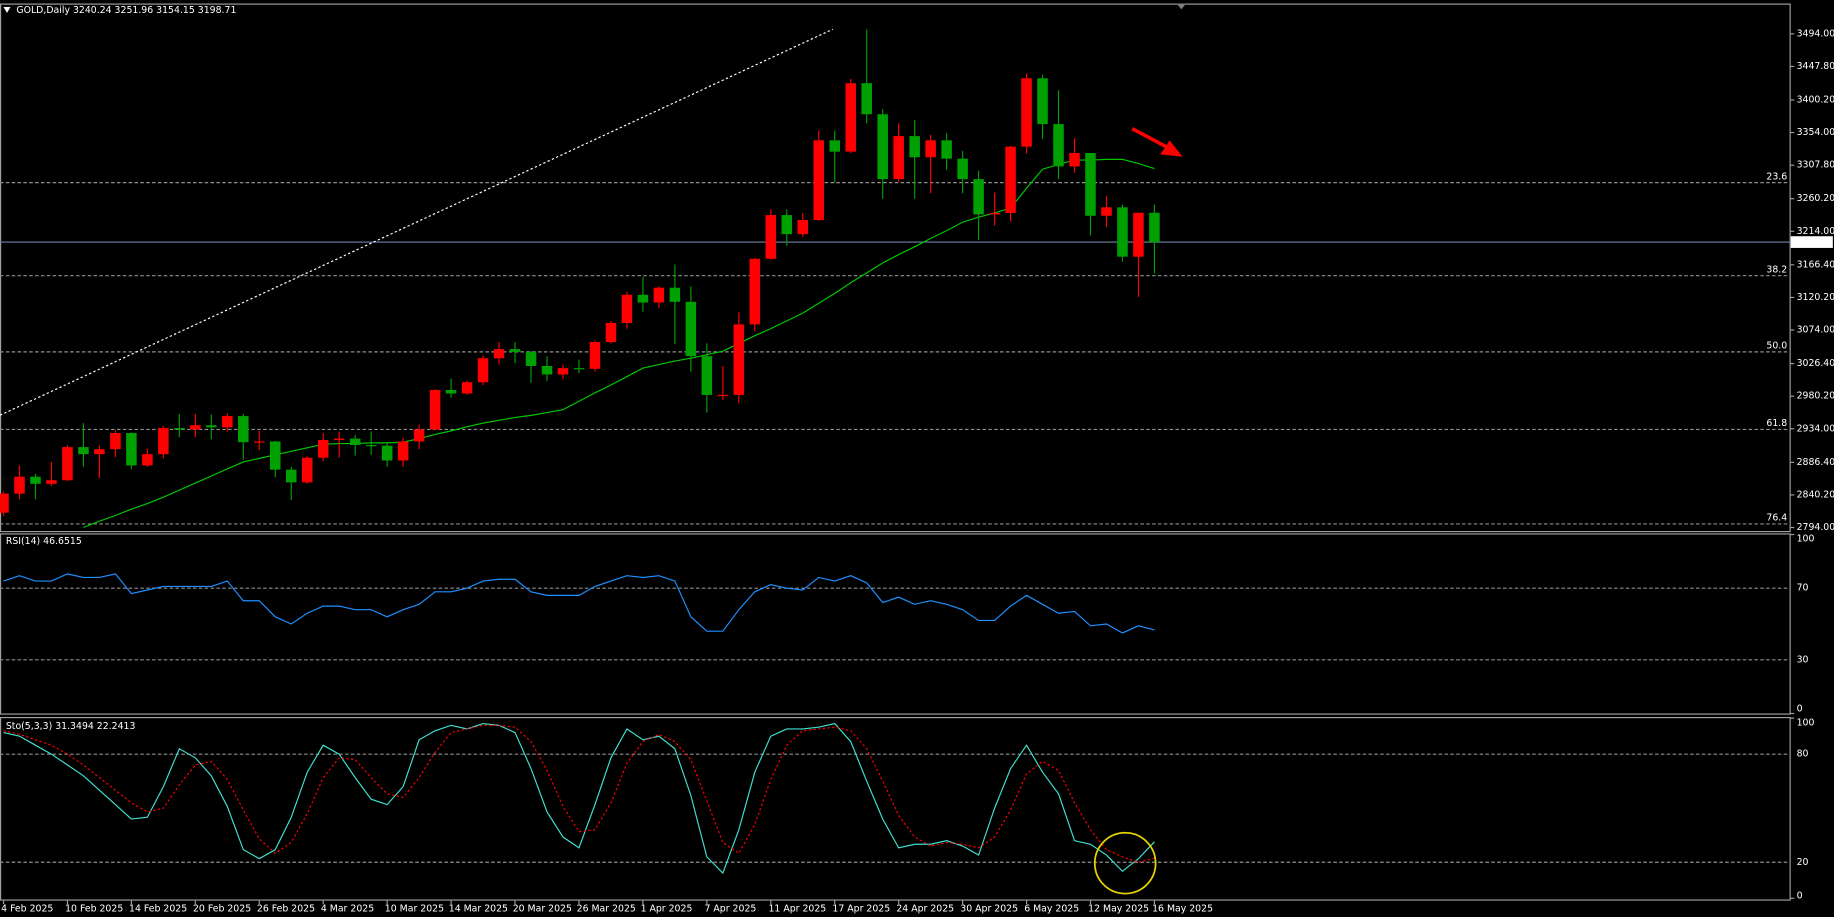 The height and width of the screenshot is (917, 1834). Describe the element at coordinates (7, 10) in the screenshot. I see `title-marker` at that location.